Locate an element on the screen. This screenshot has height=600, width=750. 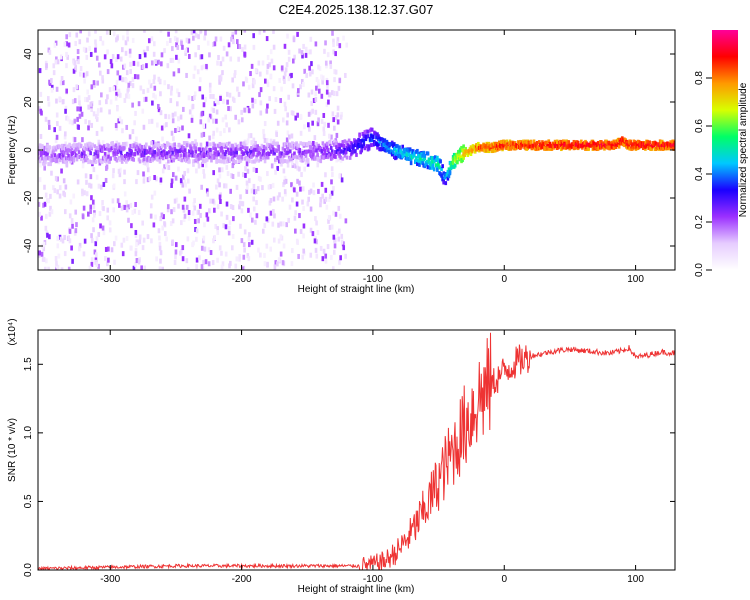
heatmap-y-tick-label: 40 is located at coordinates (28, 54).